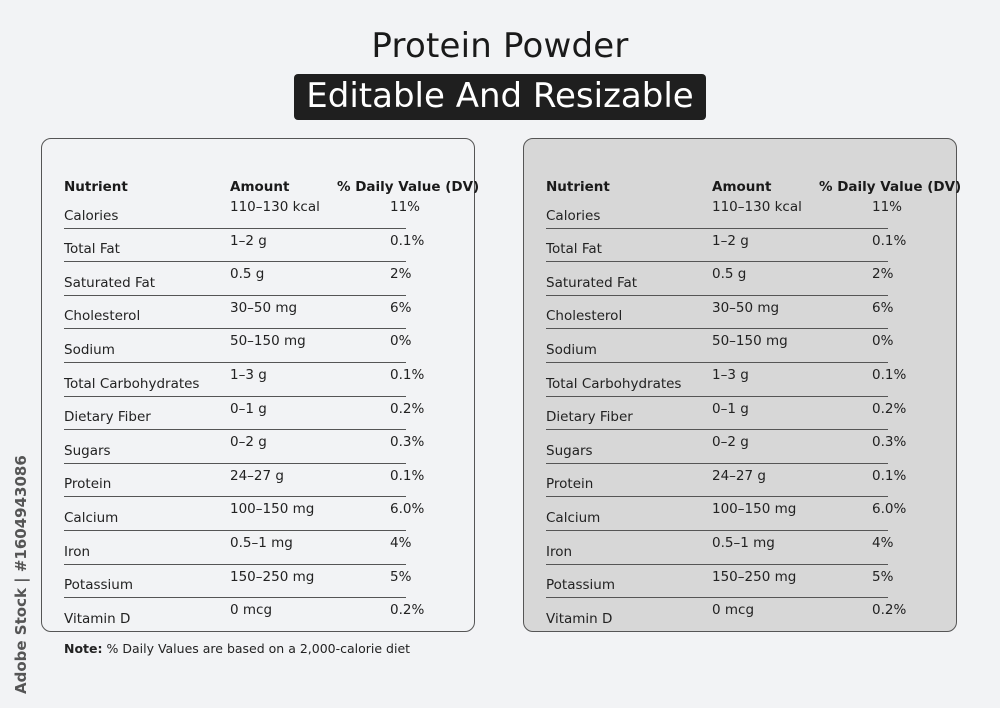  What do you see at coordinates (89, 349) in the screenshot?
I see `nutrient-cell: Sodium` at bounding box center [89, 349].